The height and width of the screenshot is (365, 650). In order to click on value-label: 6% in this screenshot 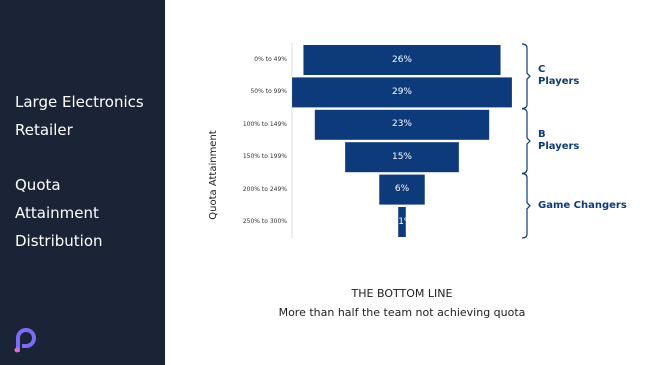, I will do `click(402, 189)`.